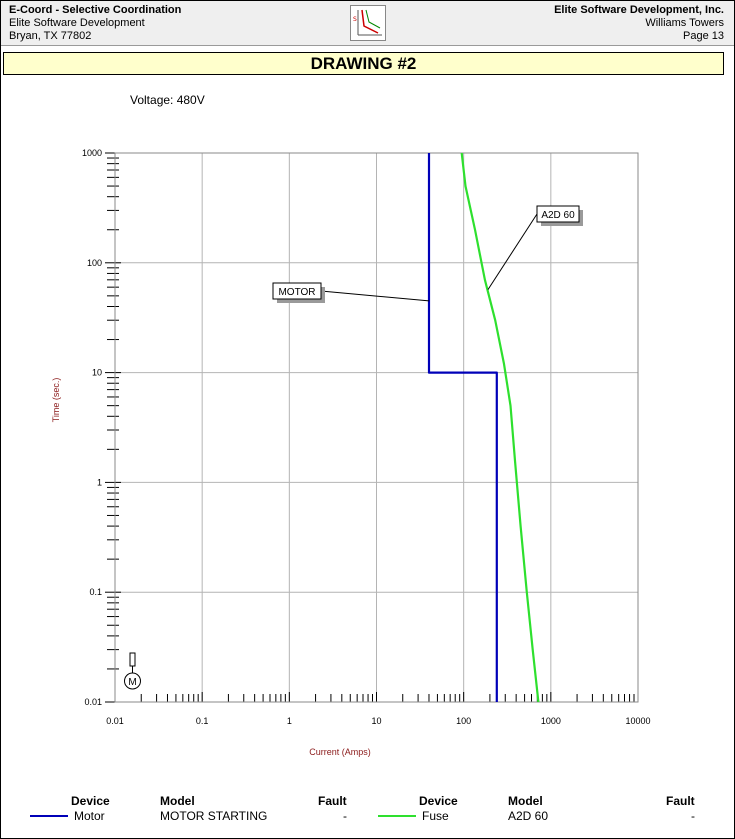 The width and height of the screenshot is (735, 839). What do you see at coordinates (376, 721) in the screenshot?
I see `x-tick-label: 10` at bounding box center [376, 721].